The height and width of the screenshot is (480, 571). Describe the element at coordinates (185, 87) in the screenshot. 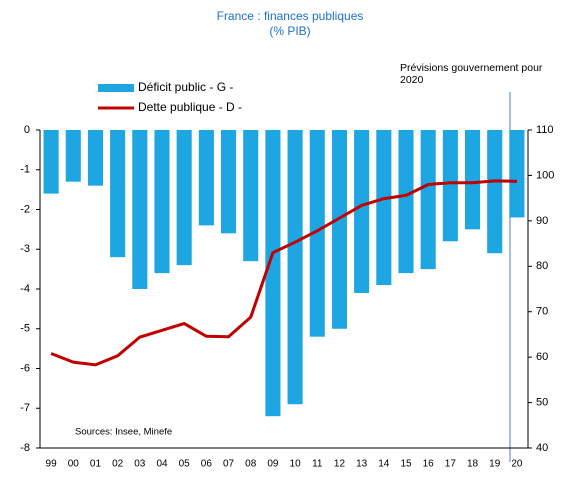

I see `legend-label: Déficit public - G -` at that location.